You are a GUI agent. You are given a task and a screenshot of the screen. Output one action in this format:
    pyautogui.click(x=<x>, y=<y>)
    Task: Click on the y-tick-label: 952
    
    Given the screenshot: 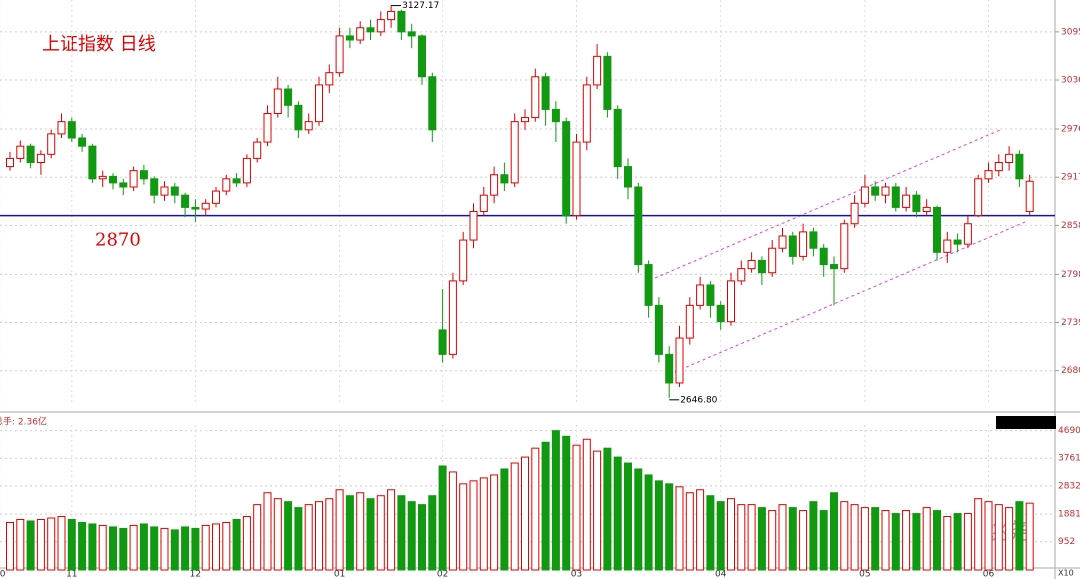 What is the action you would take?
    pyautogui.click(x=1066, y=542)
    